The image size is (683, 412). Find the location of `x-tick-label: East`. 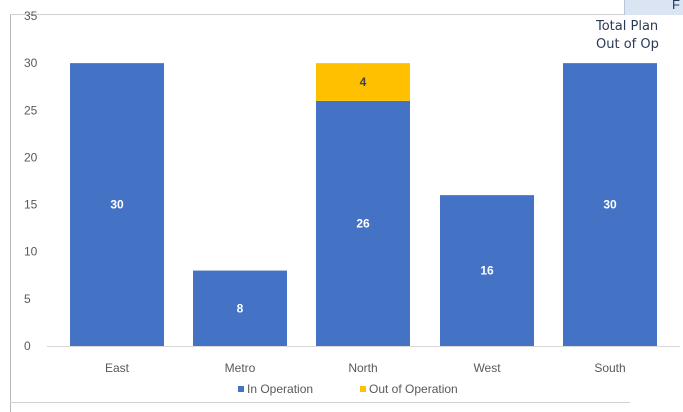

x-tick-label: East is located at coordinates (117, 368).